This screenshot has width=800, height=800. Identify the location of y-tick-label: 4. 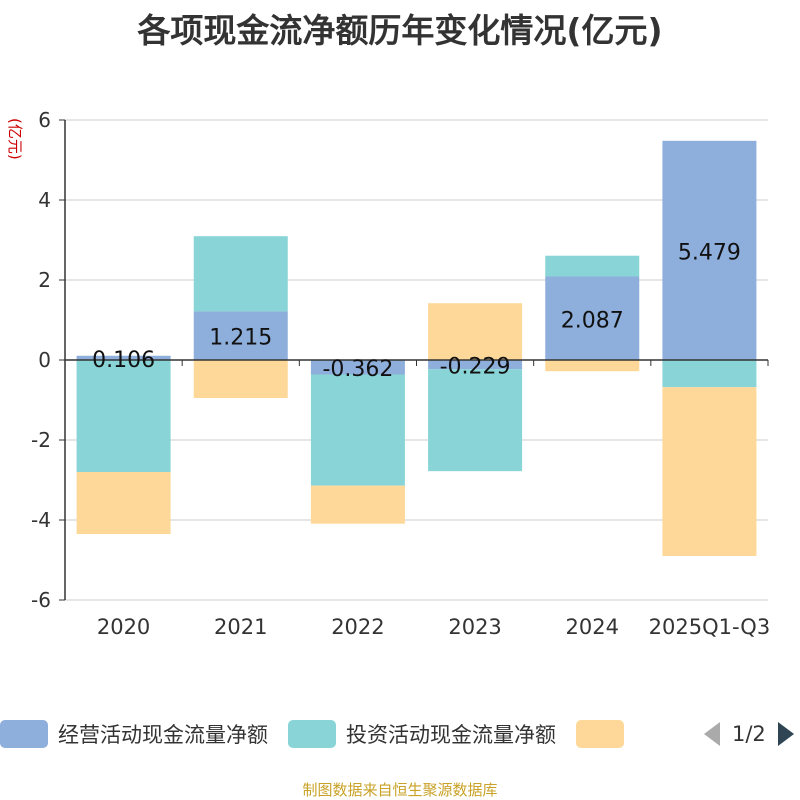
(44, 200).